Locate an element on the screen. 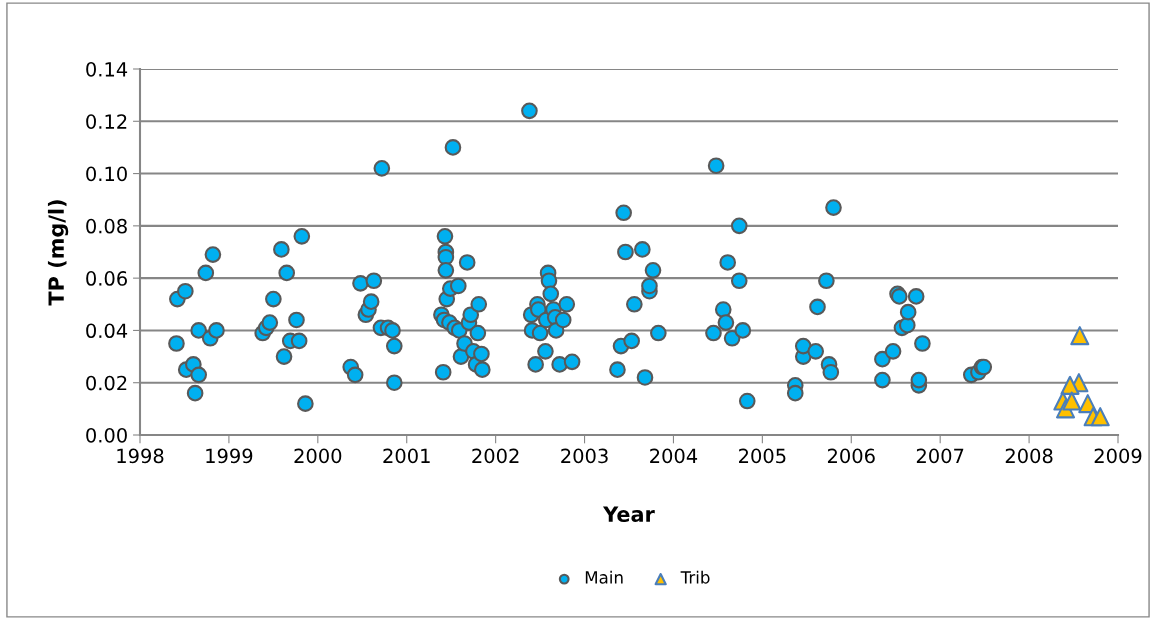  x-axis-title: Year is located at coordinates (628, 514).